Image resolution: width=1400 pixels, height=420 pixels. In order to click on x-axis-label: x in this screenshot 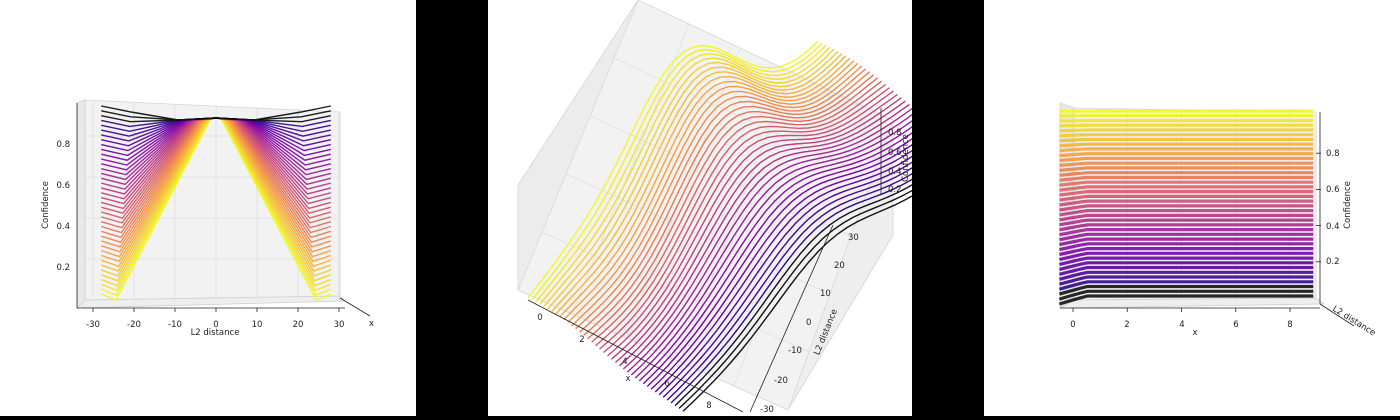, I will do `click(1194, 333)`.